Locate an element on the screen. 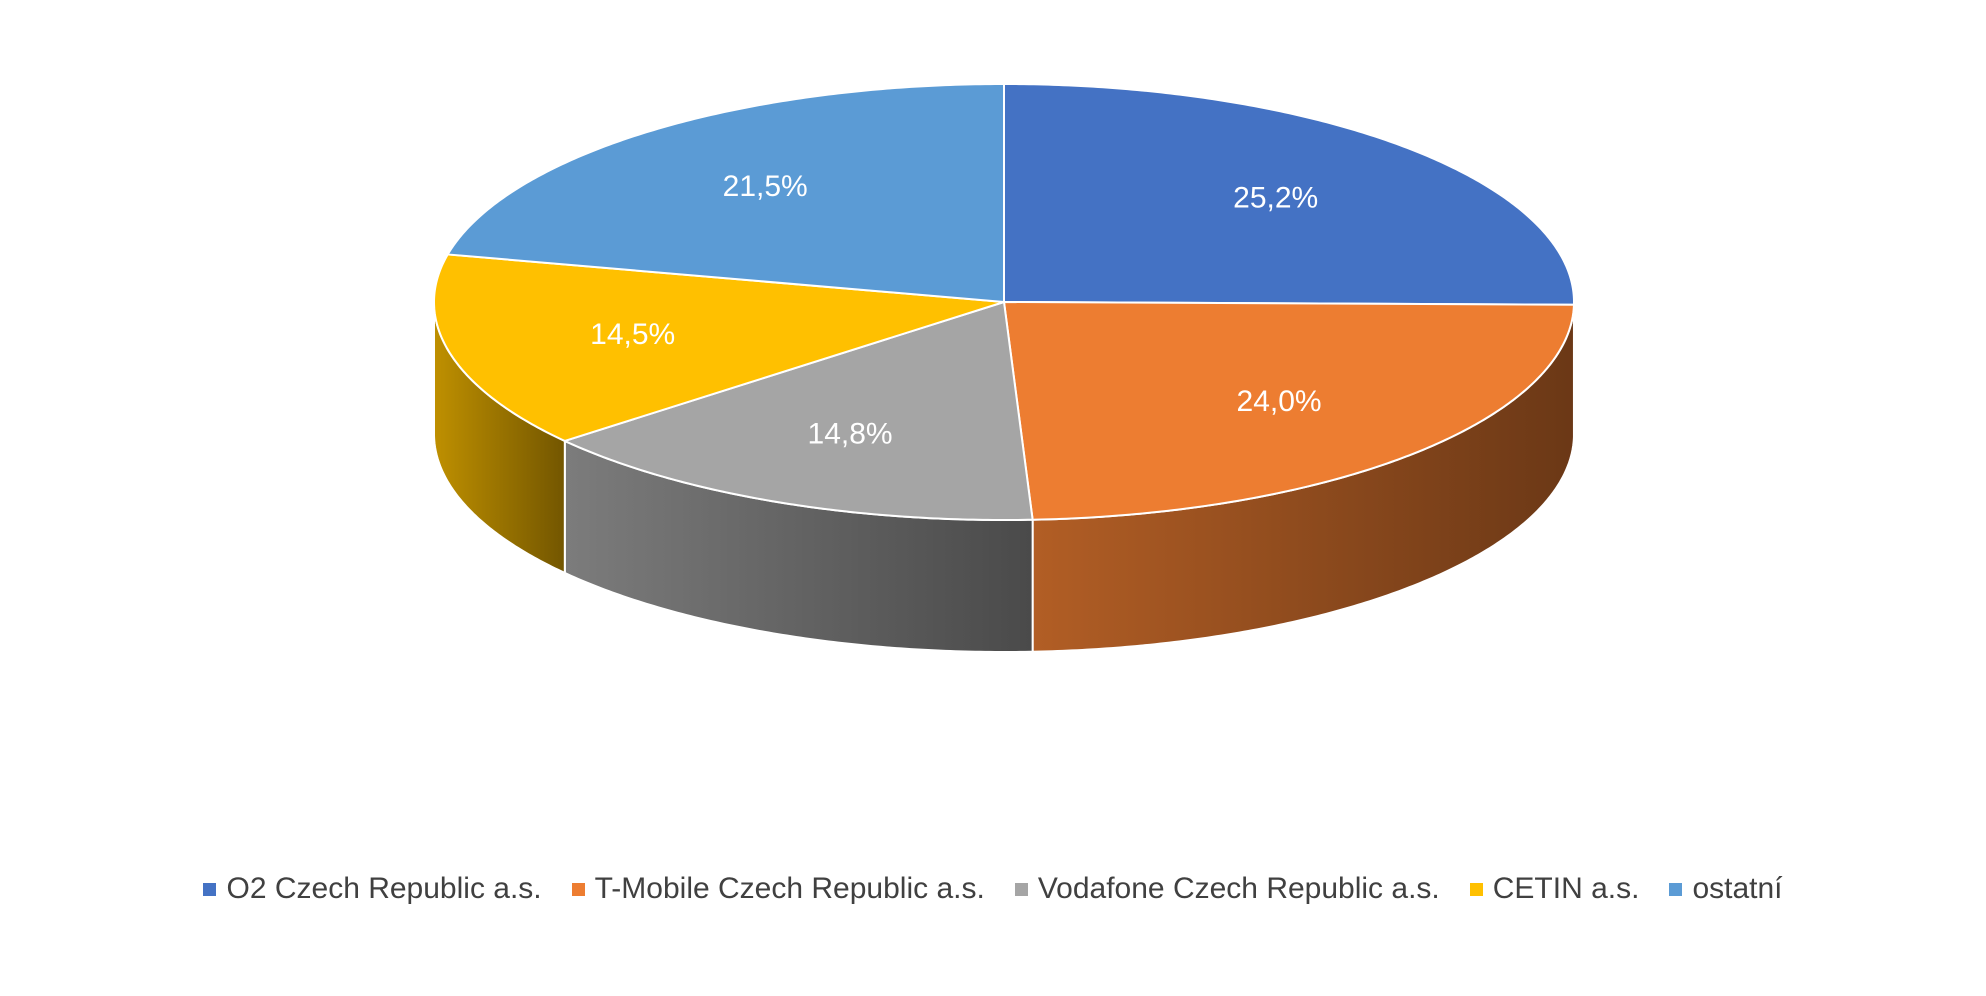 Image resolution: width=1986 pixels, height=996 pixels. data-label-vodafone-czech-republic-a-s: 14,8% is located at coordinates (850, 434).